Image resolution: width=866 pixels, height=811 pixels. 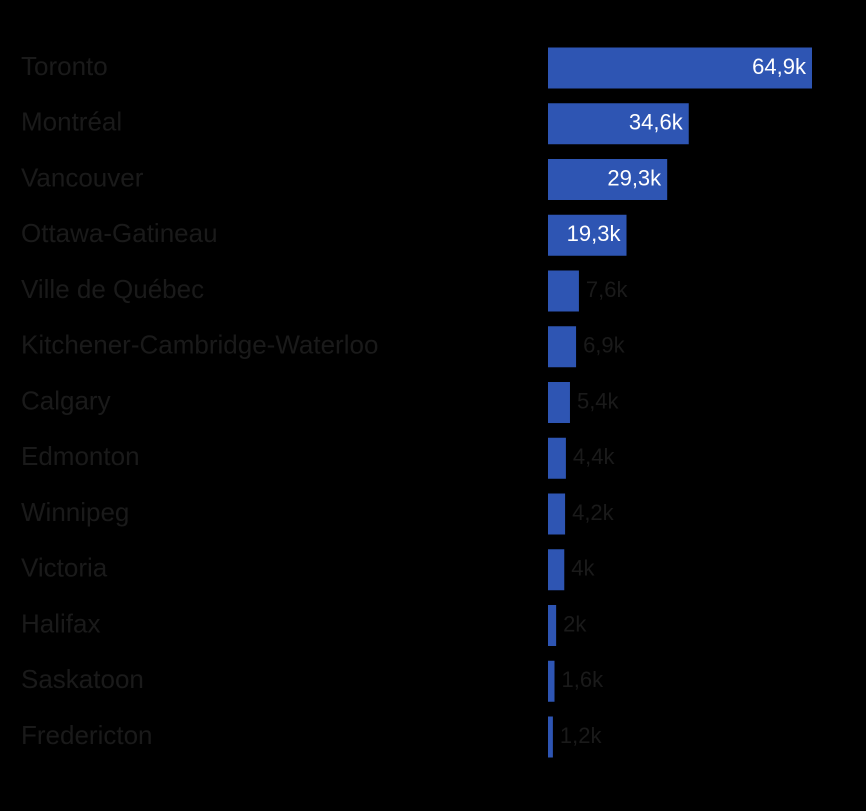 What do you see at coordinates (112, 289) in the screenshot?
I see `category-label: Ville de Québec` at bounding box center [112, 289].